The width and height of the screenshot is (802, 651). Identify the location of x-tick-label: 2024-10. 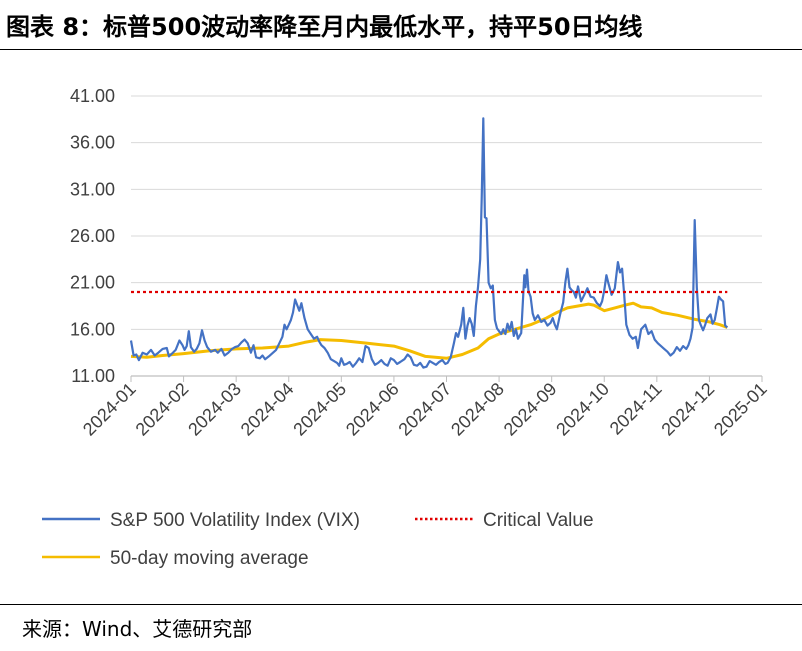
(582, 409).